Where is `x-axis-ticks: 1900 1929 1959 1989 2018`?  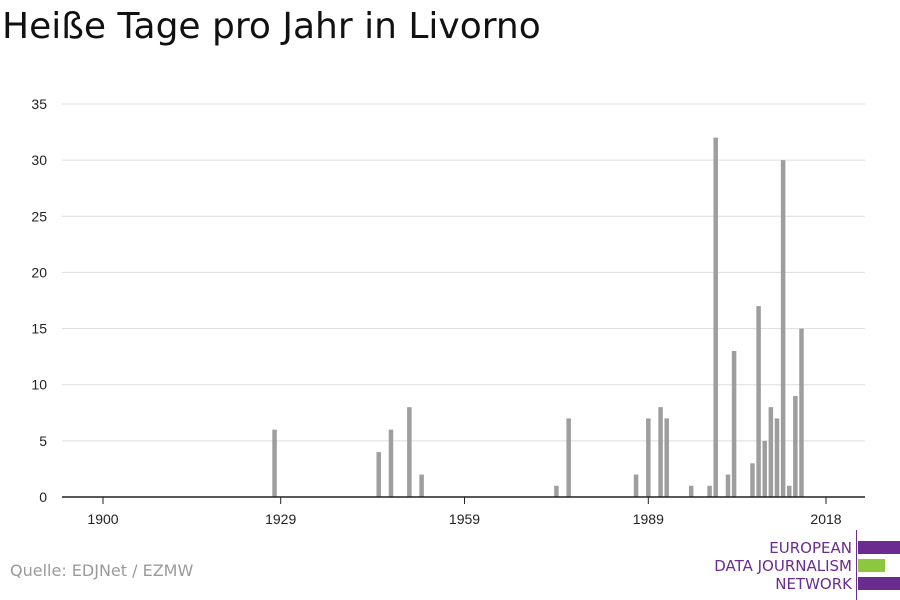 x-axis-ticks: 1900 1929 1959 1989 2018 is located at coordinates (464, 512).